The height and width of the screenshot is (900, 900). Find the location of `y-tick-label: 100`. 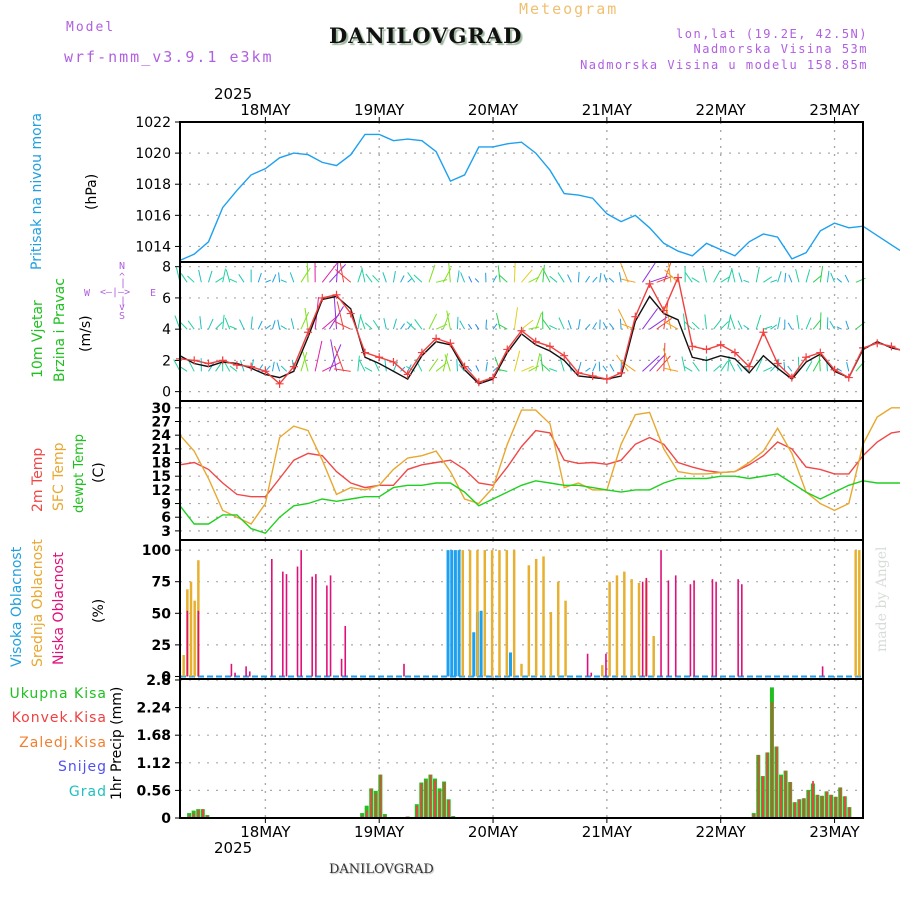

y-tick-label: 100 is located at coordinates (156, 551).